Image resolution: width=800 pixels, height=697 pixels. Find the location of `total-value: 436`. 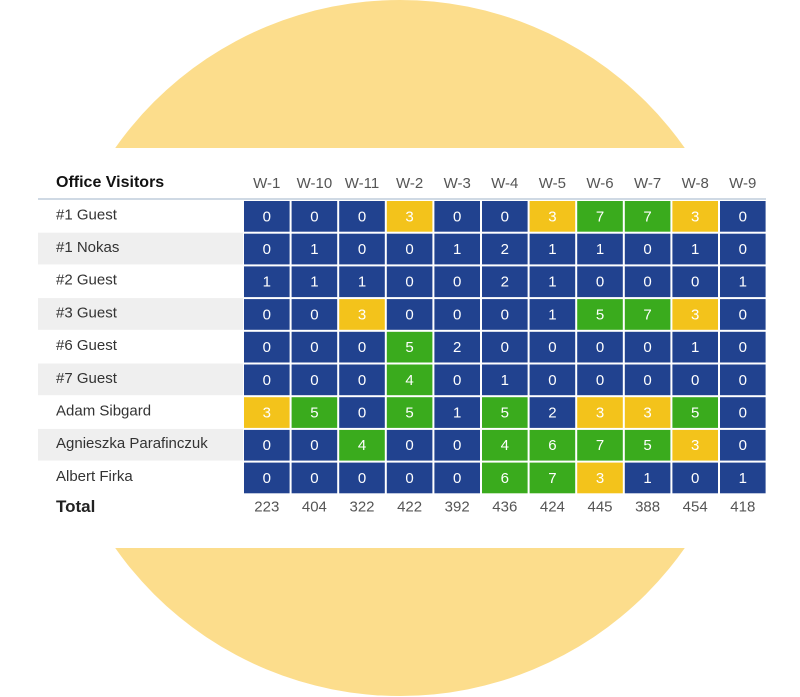

total-value: 436 is located at coordinates (504, 506).